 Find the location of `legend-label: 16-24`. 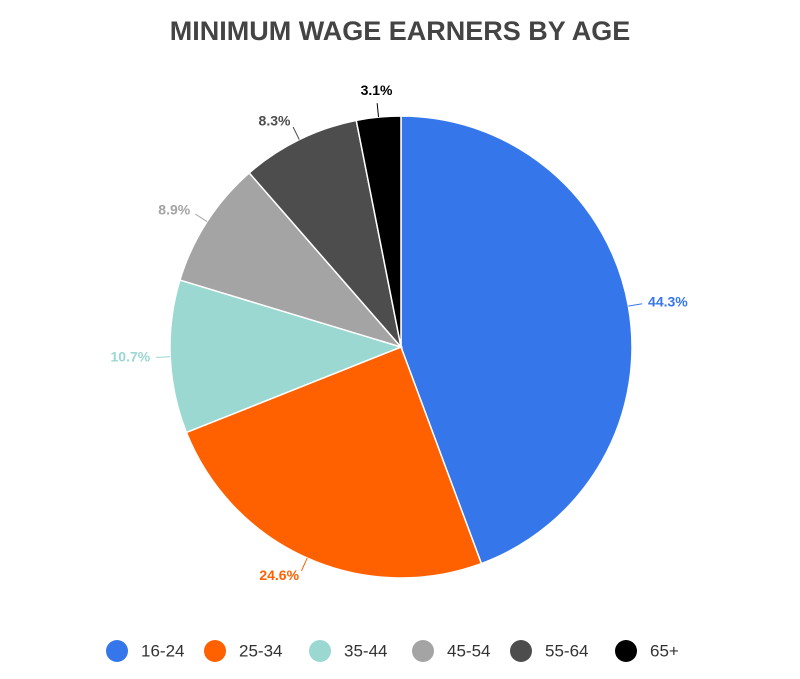

legend-label: 16-24 is located at coordinates (162, 650).